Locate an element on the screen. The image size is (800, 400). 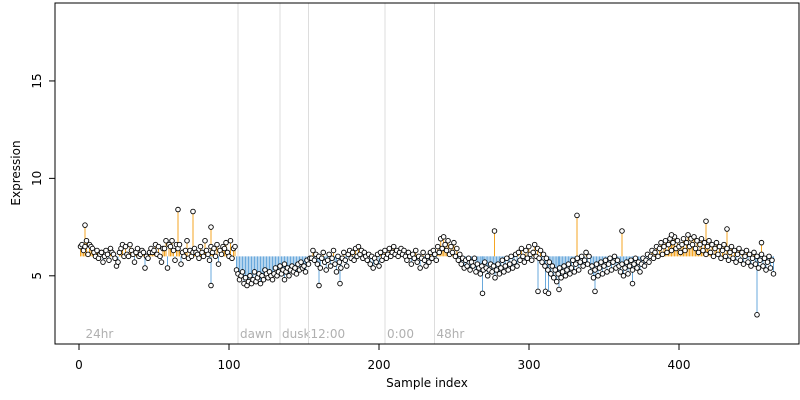
y-axis: 5 10 15 is located at coordinates (43, 176).